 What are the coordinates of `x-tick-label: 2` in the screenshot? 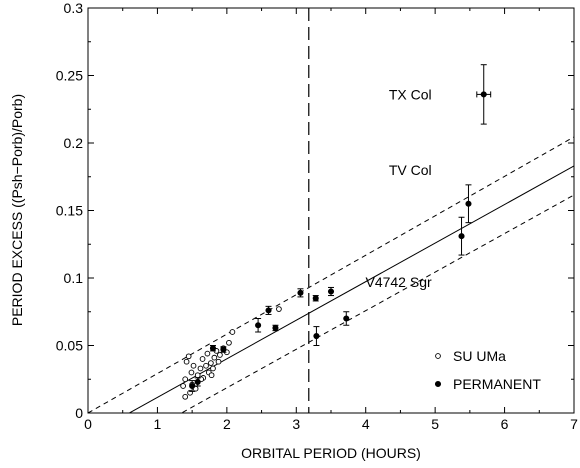 It's located at (227, 424).